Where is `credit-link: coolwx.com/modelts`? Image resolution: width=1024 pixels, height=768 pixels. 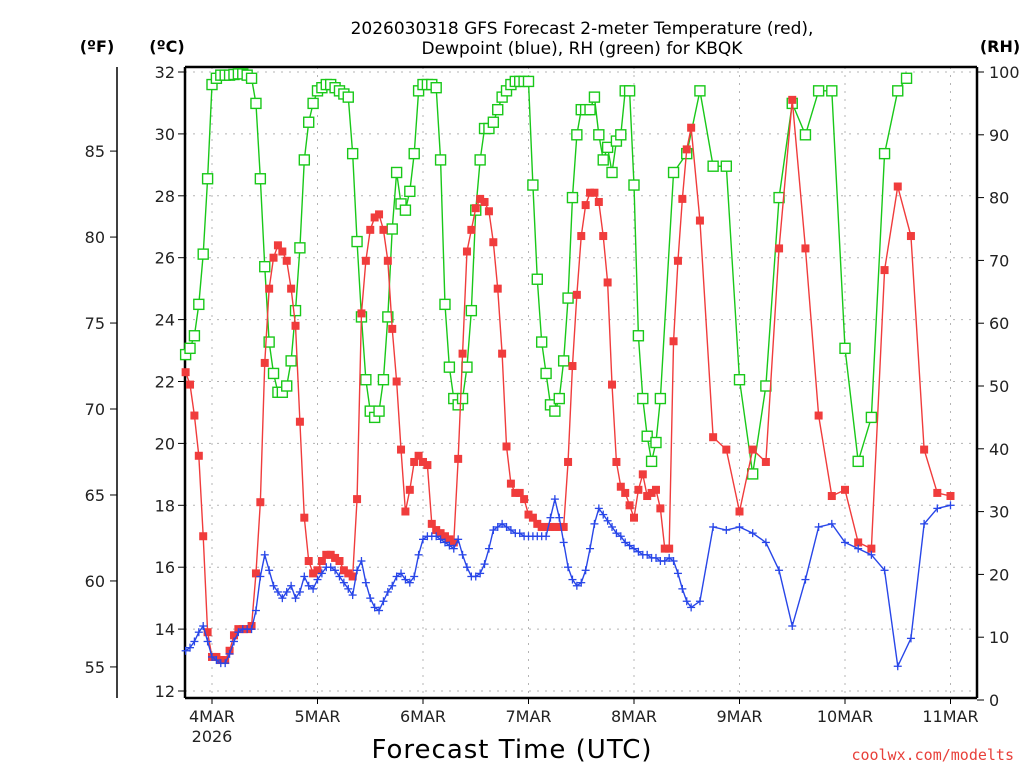
credit-link: coolwx.com/modelts is located at coordinates (932, 755).